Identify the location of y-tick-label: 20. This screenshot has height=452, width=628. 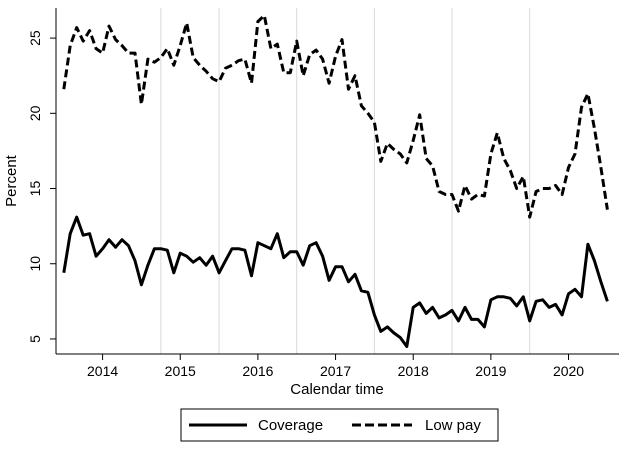
(35, 113).